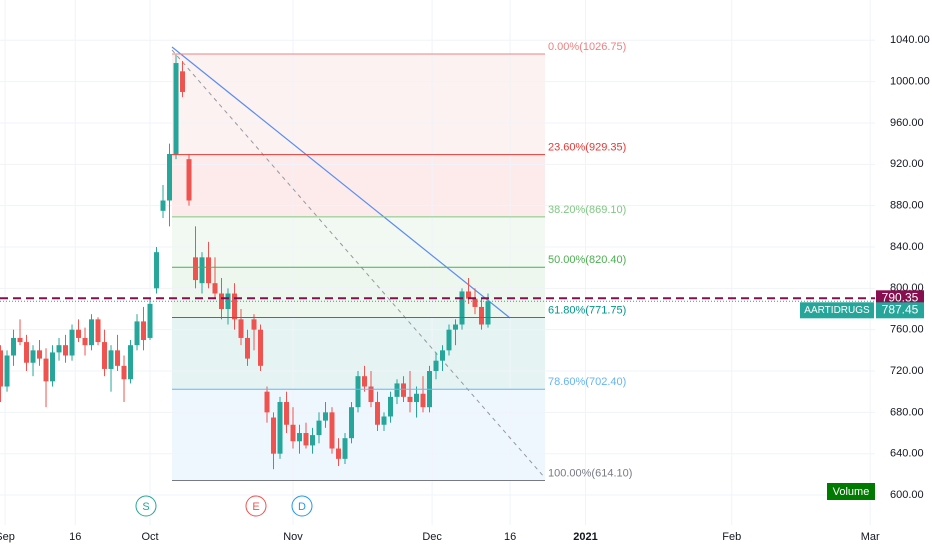 This screenshot has height=550, width=932. I want to click on y-tick-label: 920.00, so click(907, 164).